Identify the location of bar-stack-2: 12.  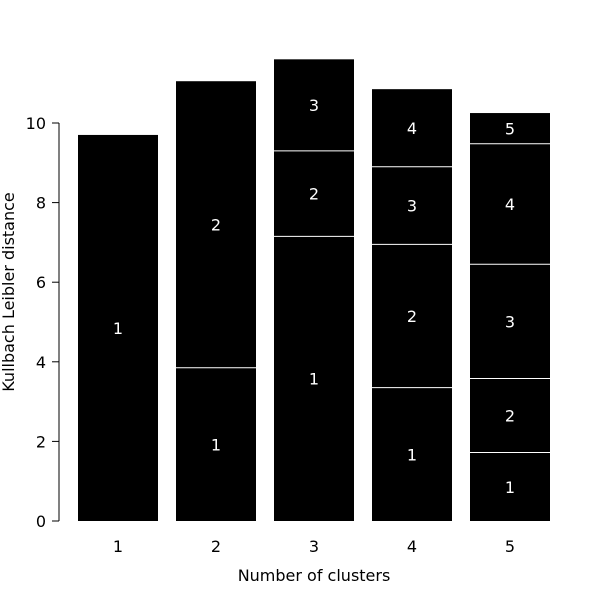
(216, 301).